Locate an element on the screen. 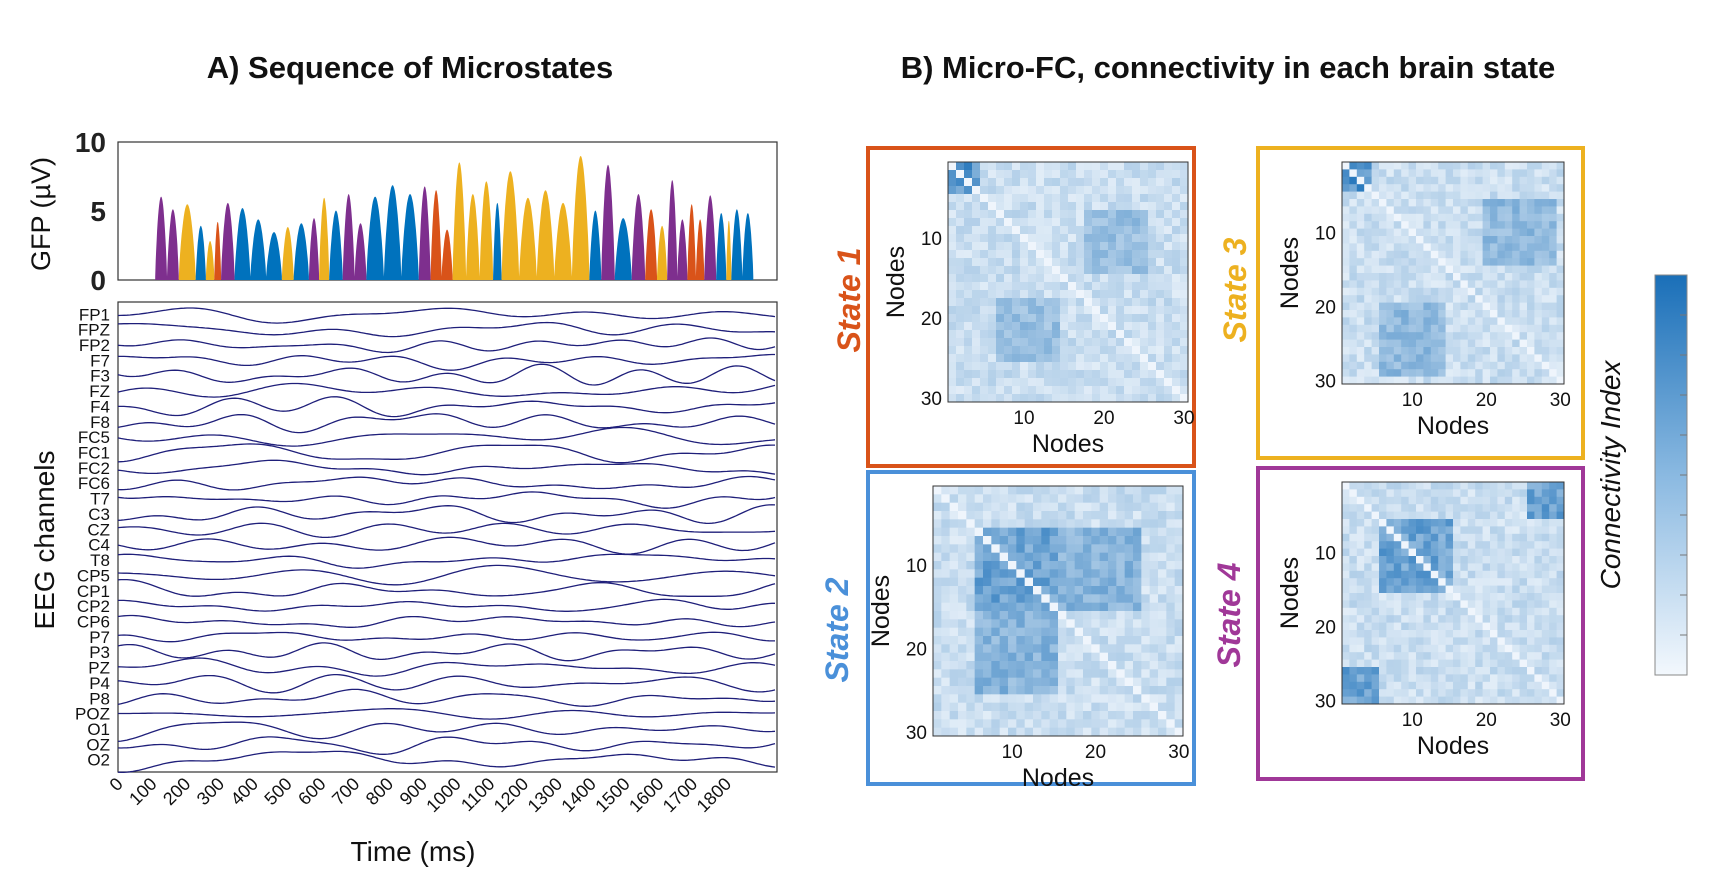 This screenshot has width=1725, height=893. fc-state-4: 10 10 20 20 30 30 Nodes Nodes State 4 is located at coordinates (1398, 623).